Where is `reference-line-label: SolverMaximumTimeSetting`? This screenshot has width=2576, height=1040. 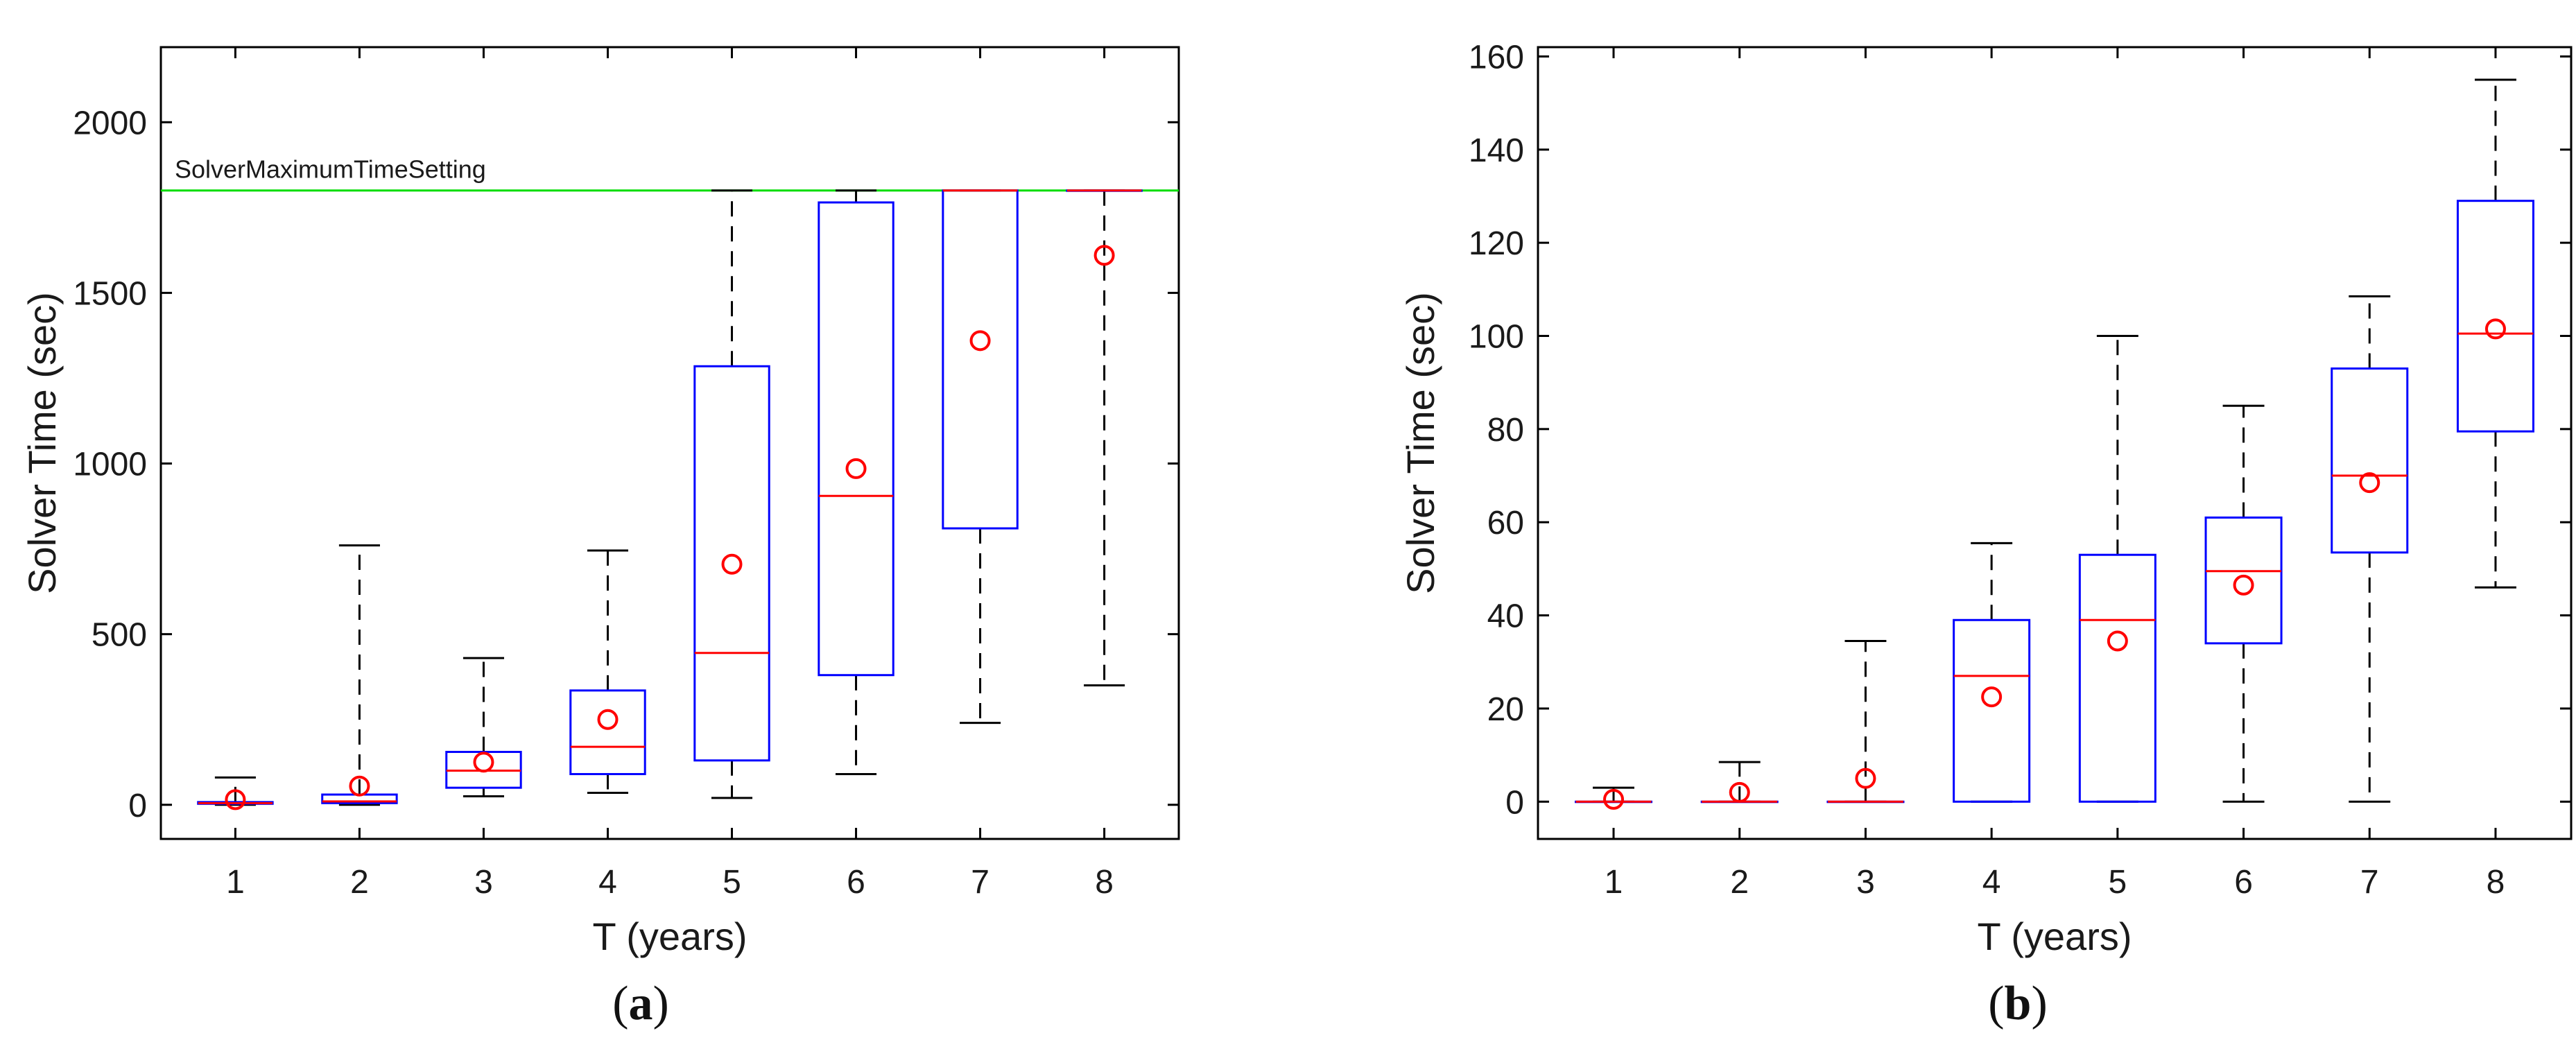
reference-line-label: SolverMaximumTimeSetting is located at coordinates (330, 169).